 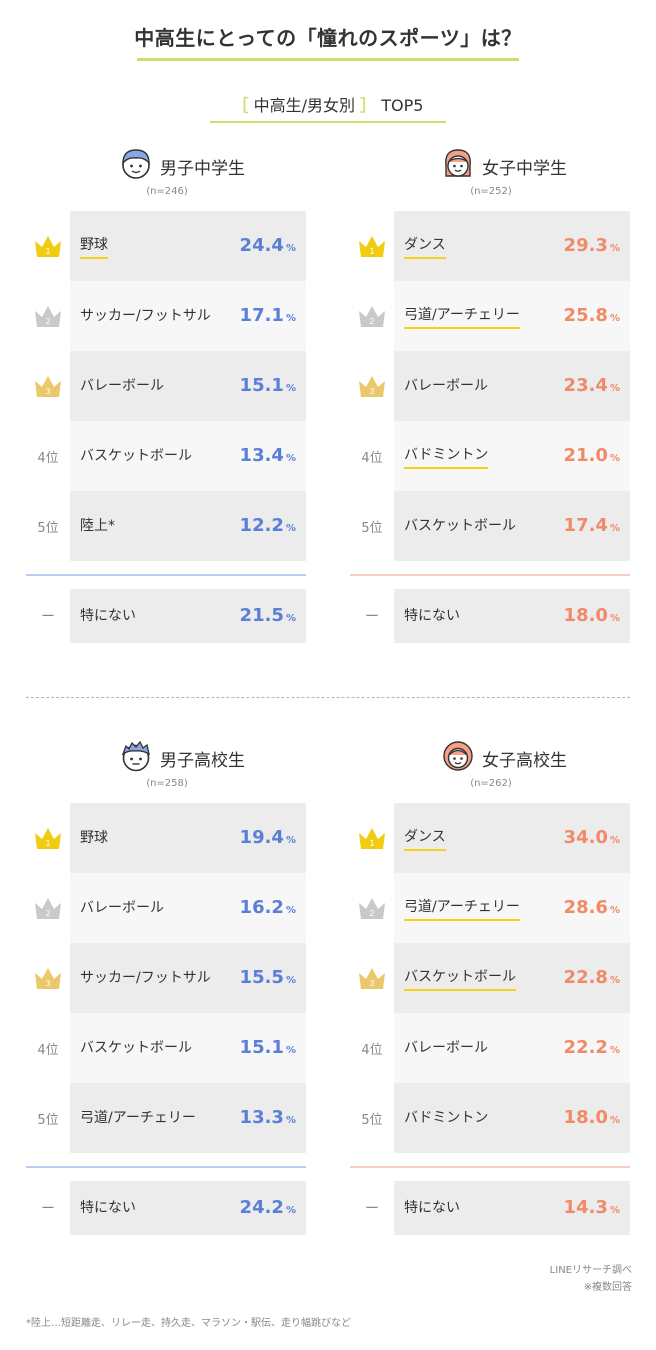 I want to click on value-number: 21.0, so click(x=585, y=455).